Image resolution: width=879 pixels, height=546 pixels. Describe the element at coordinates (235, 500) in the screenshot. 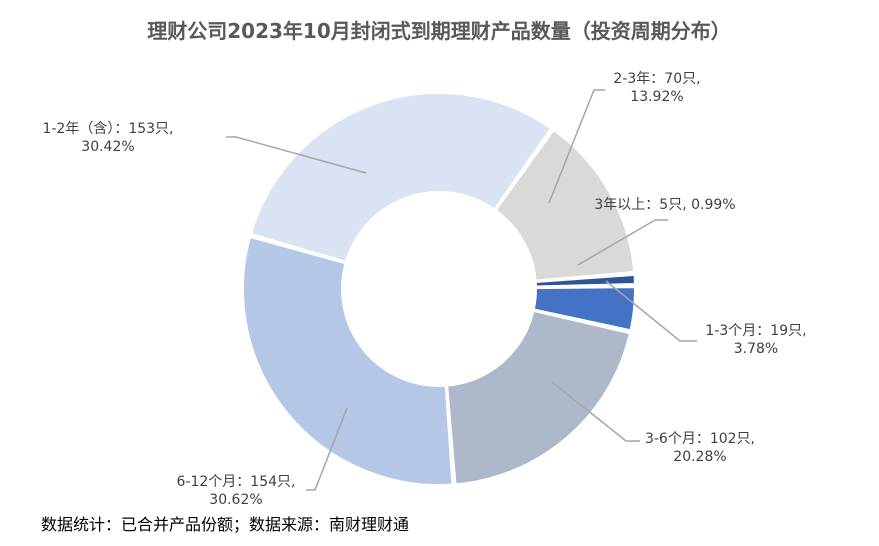

I see `slice-percent-2: 30.62%` at that location.